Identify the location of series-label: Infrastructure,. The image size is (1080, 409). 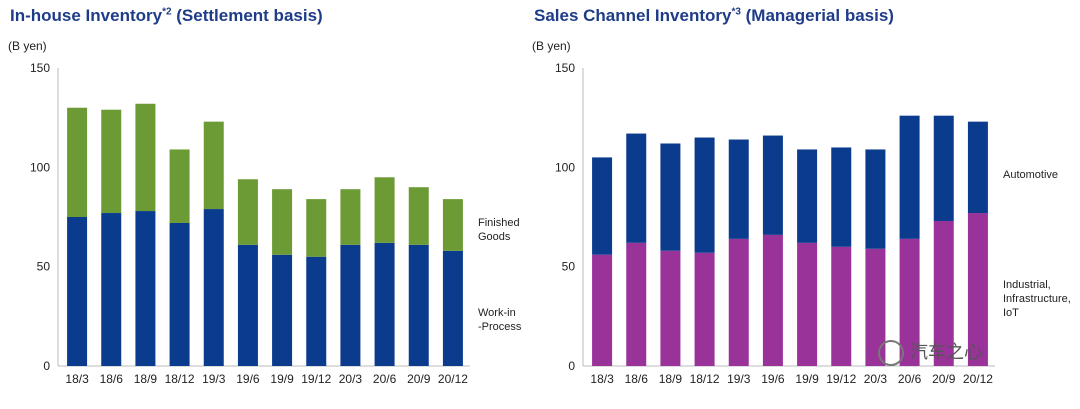
(1037, 299).